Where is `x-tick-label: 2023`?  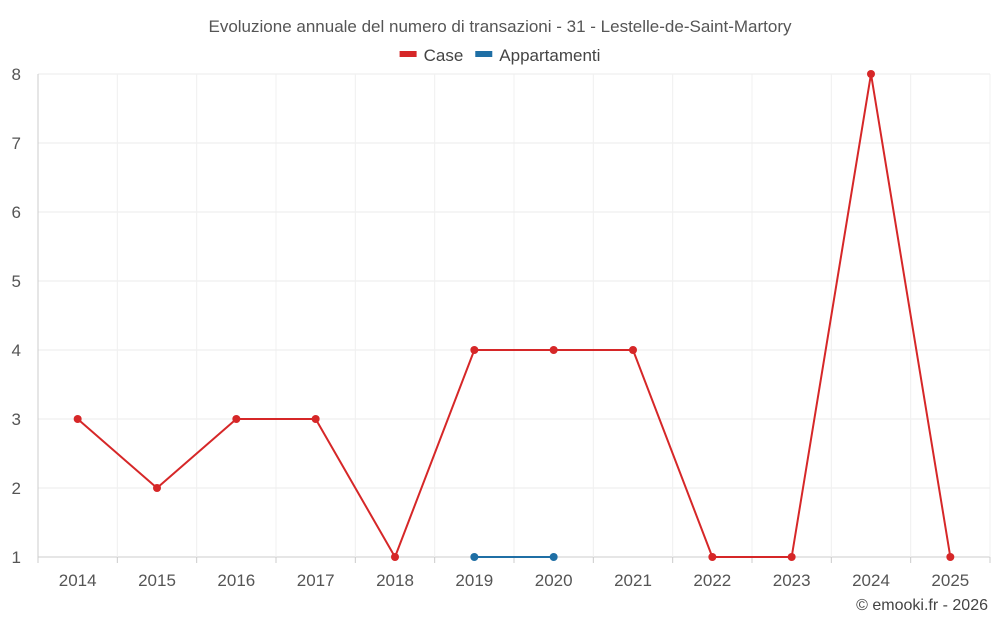 x-tick-label: 2023 is located at coordinates (792, 580).